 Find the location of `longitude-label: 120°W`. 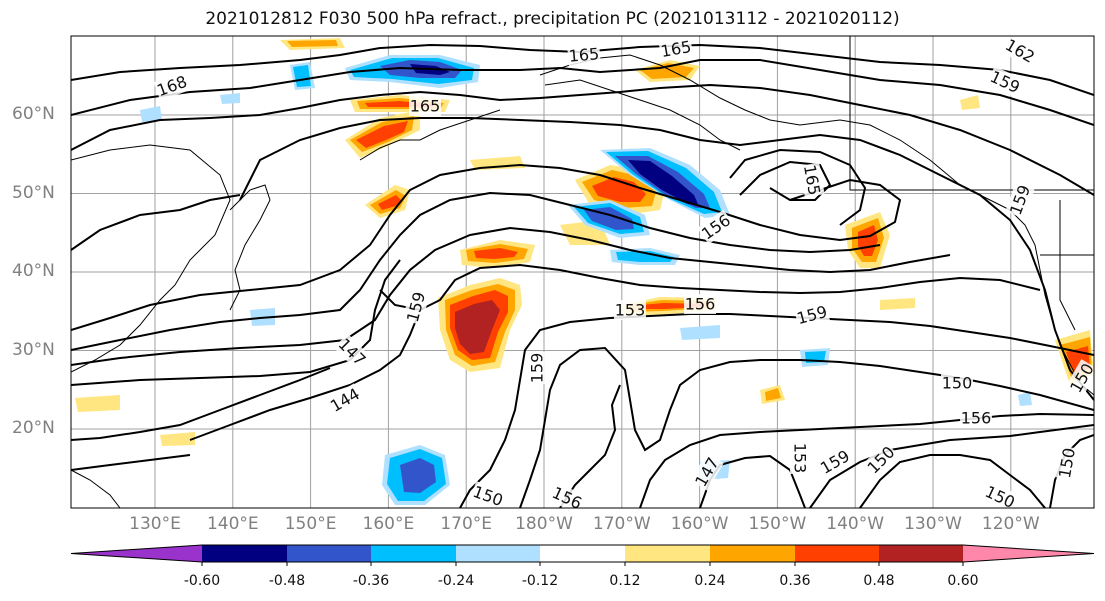

longitude-label: 120°W is located at coordinates (1010, 524).